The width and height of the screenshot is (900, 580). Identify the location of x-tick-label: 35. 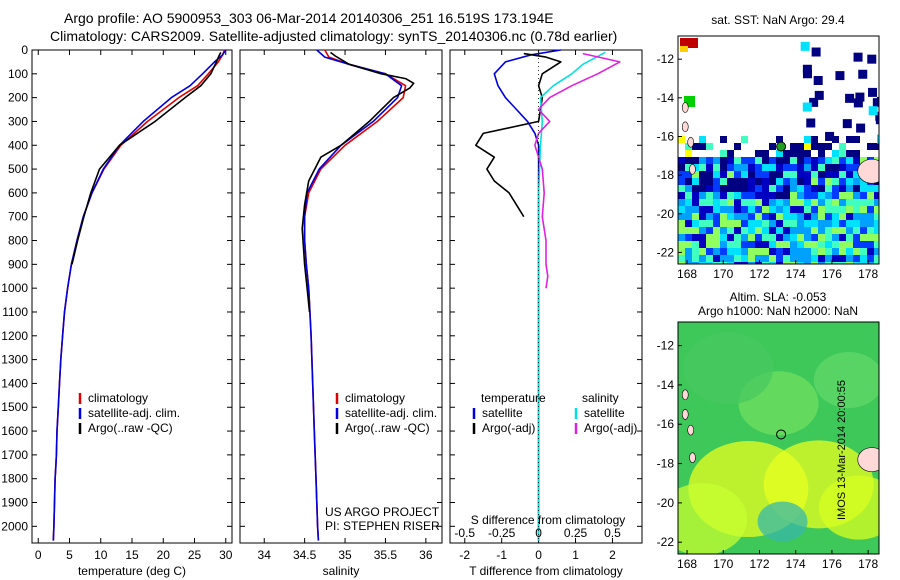
(345, 555).